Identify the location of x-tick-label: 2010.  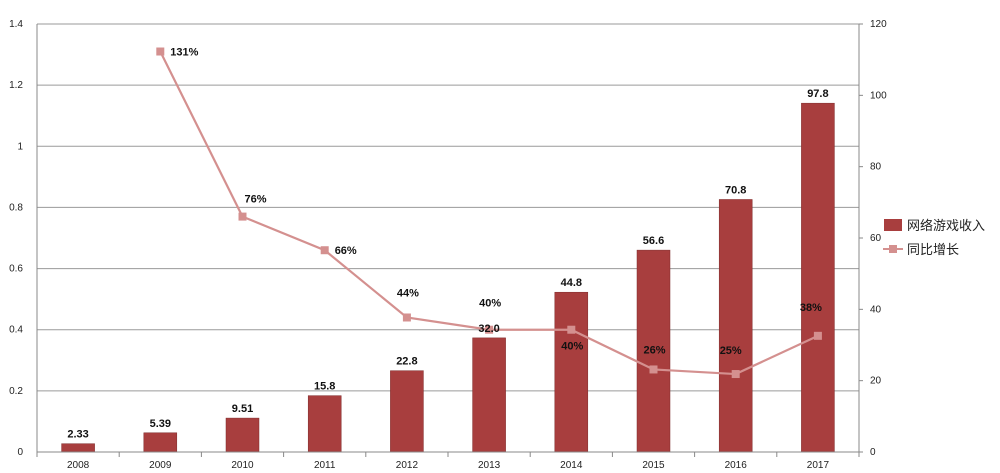
(242, 465).